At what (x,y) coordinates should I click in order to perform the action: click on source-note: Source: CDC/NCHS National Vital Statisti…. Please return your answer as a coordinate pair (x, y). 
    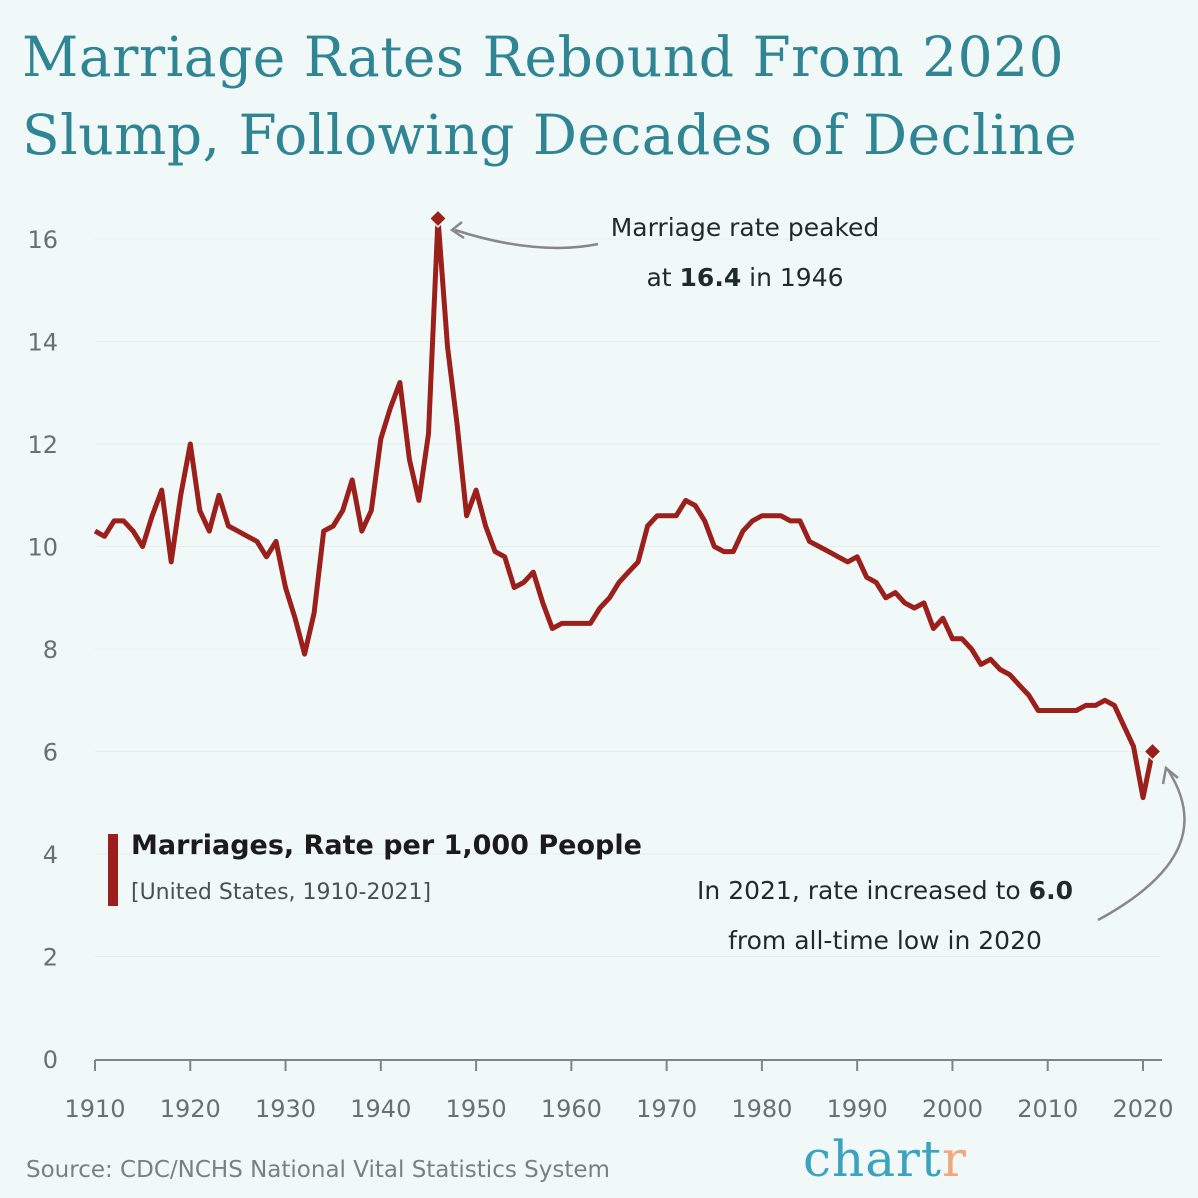
    Looking at the image, I should click on (318, 1170).